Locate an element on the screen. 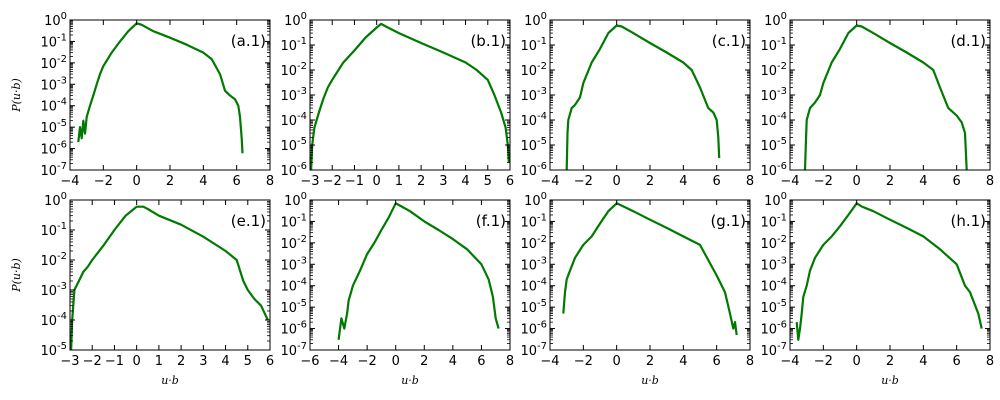 The height and width of the screenshot is (400, 1000). y-axis-title: P(u·b) is located at coordinates (16, 275).